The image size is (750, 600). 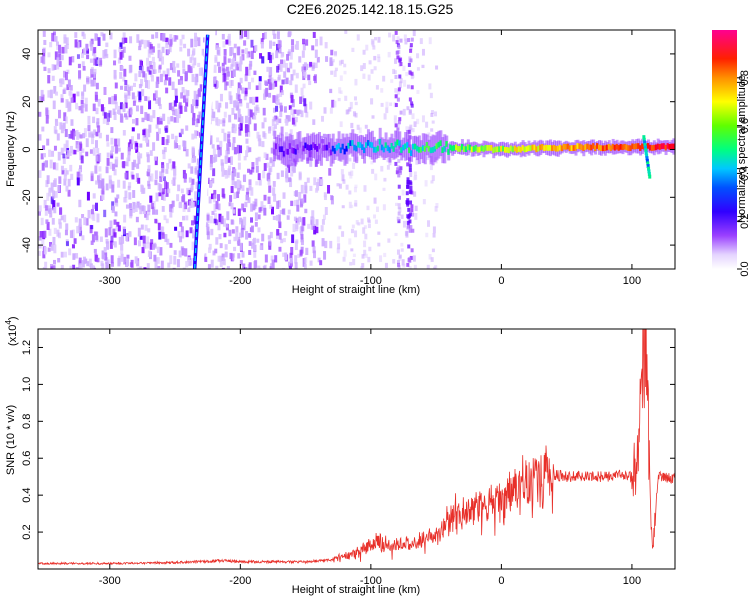 What do you see at coordinates (501, 581) in the screenshot?
I see `x-tick-label: 0` at bounding box center [501, 581].